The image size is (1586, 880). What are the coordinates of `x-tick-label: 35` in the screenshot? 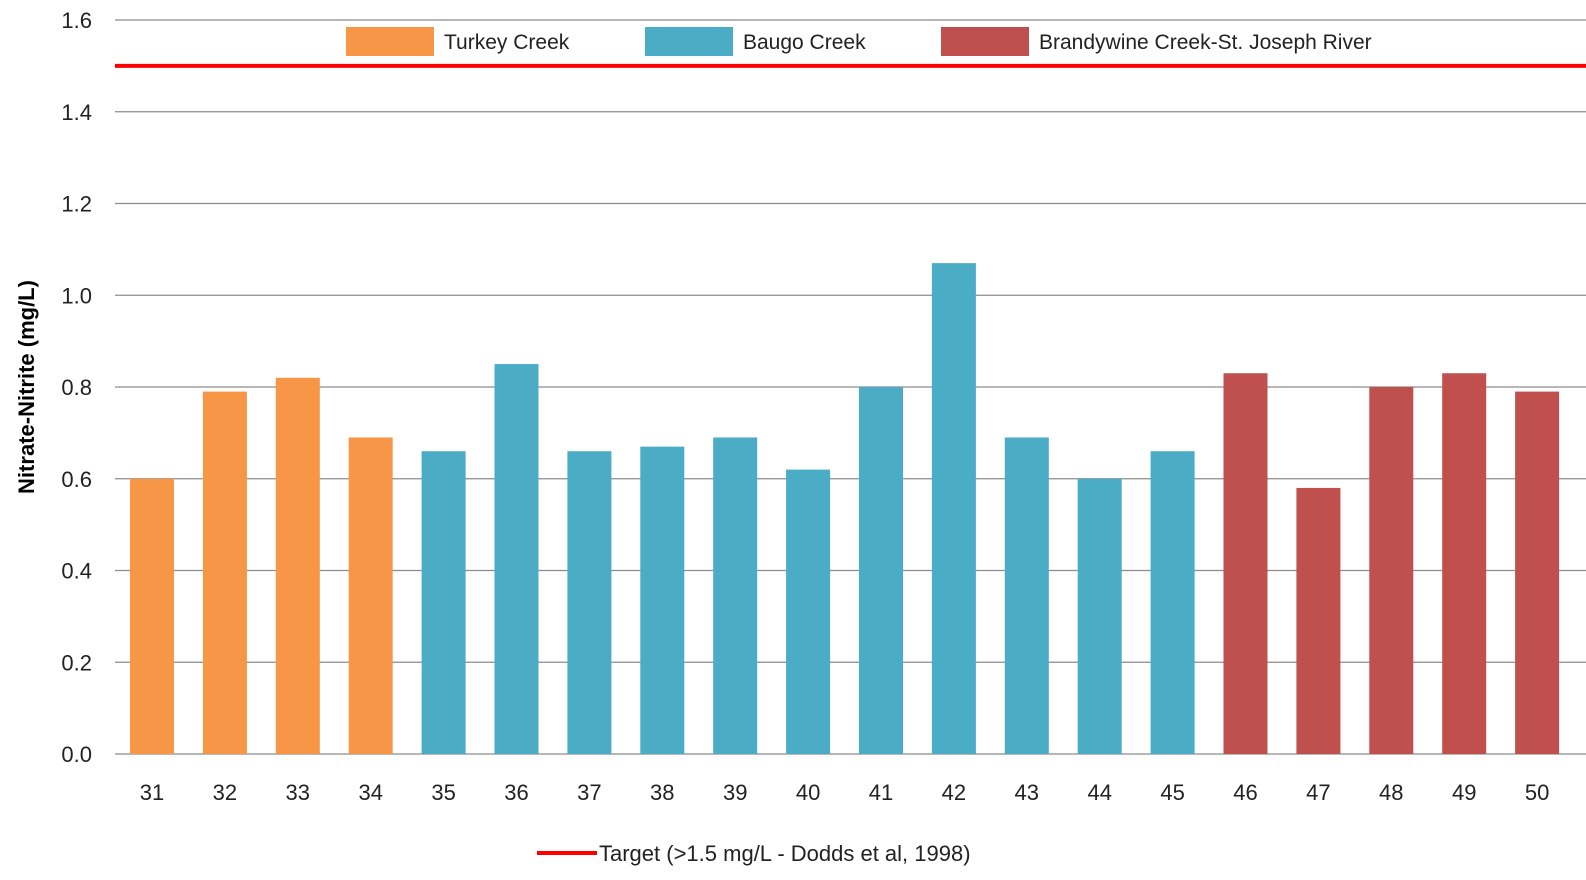 It's located at (443, 792).